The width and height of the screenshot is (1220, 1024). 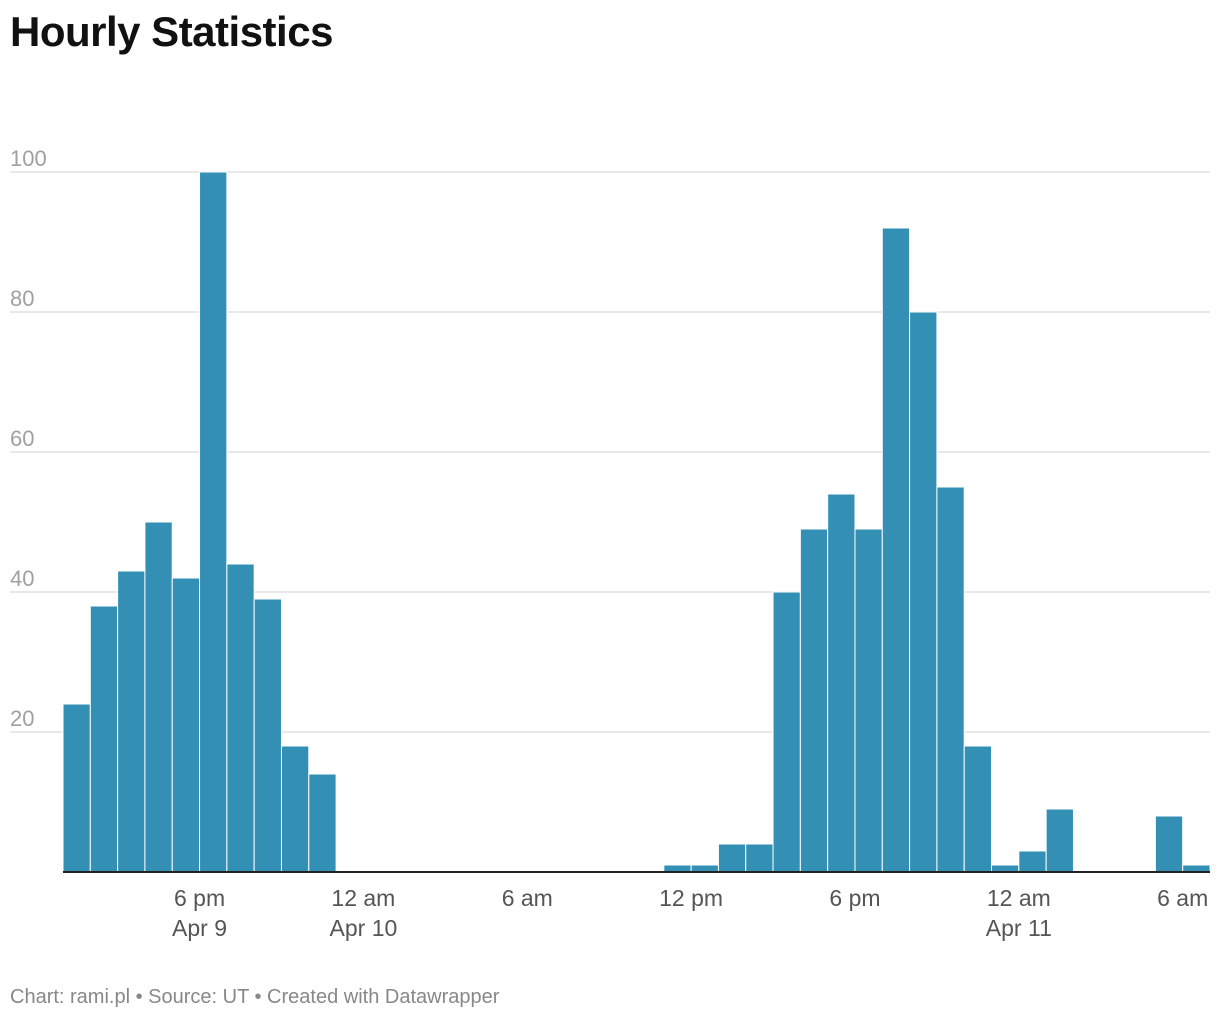 I want to click on y-tick-label: 80, so click(x=22, y=298).